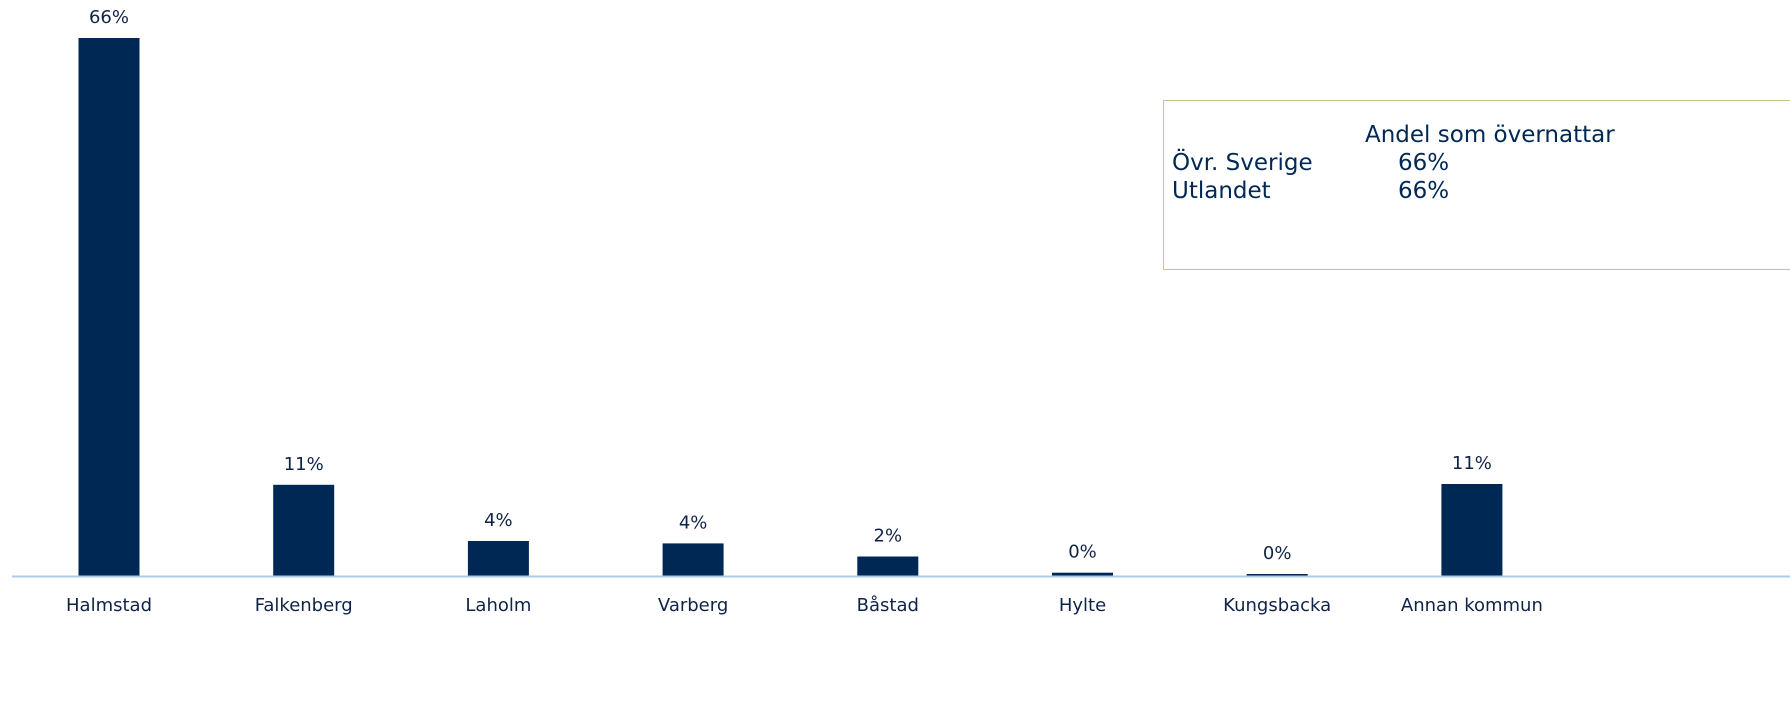  Describe the element at coordinates (1277, 605) in the screenshot. I see `category-label: Kungsbacka` at that location.